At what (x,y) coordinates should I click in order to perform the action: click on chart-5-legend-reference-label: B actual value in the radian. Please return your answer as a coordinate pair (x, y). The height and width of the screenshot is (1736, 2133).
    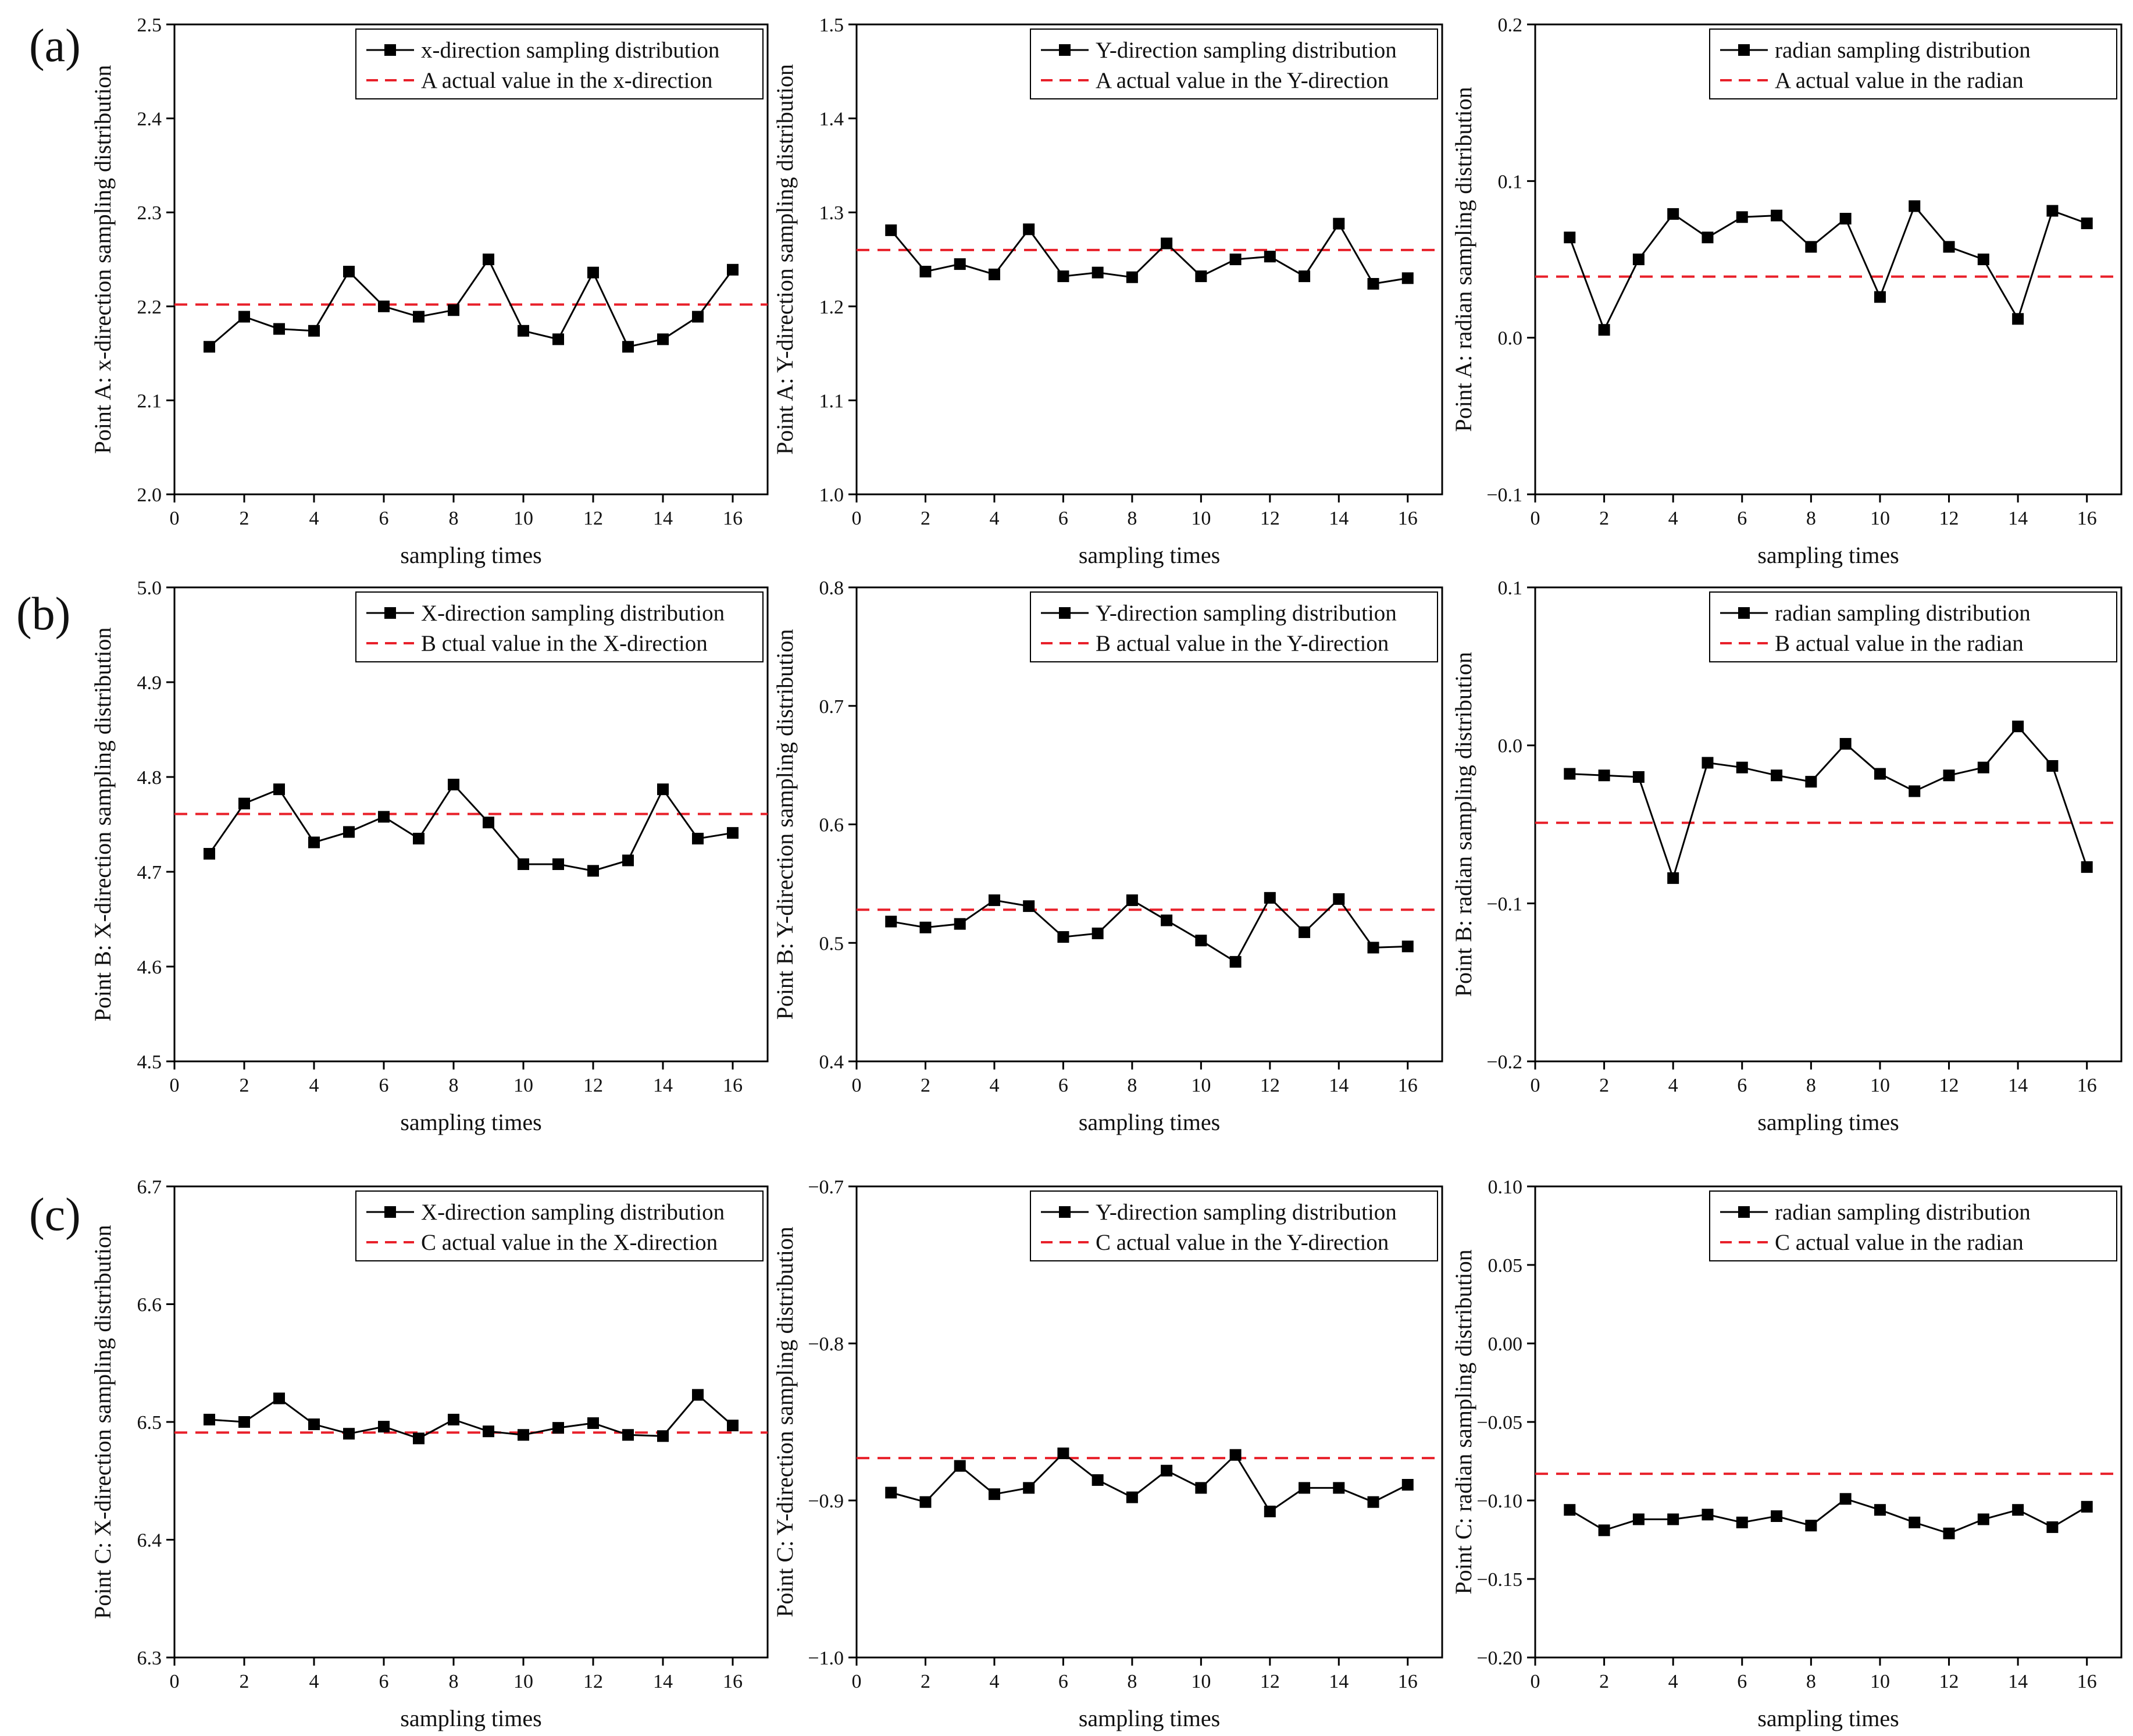
    Looking at the image, I should click on (1899, 644).